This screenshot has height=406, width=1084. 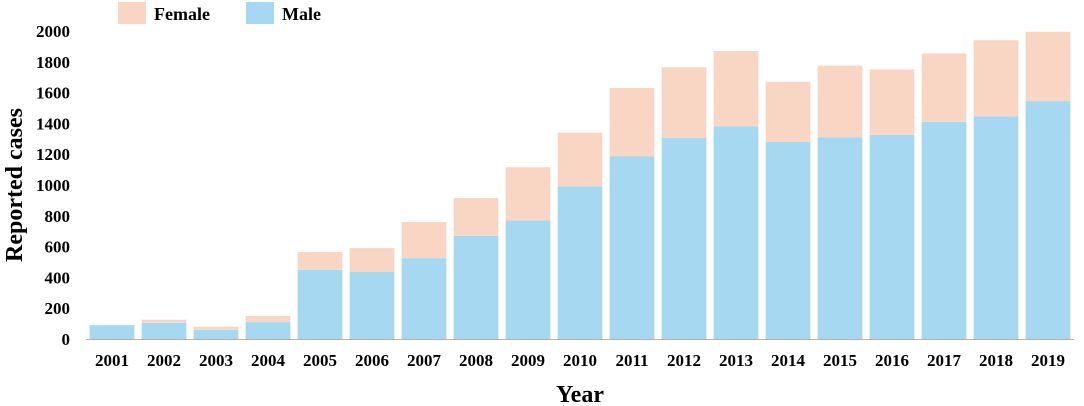 I want to click on bar-male-2016, so click(x=892, y=236).